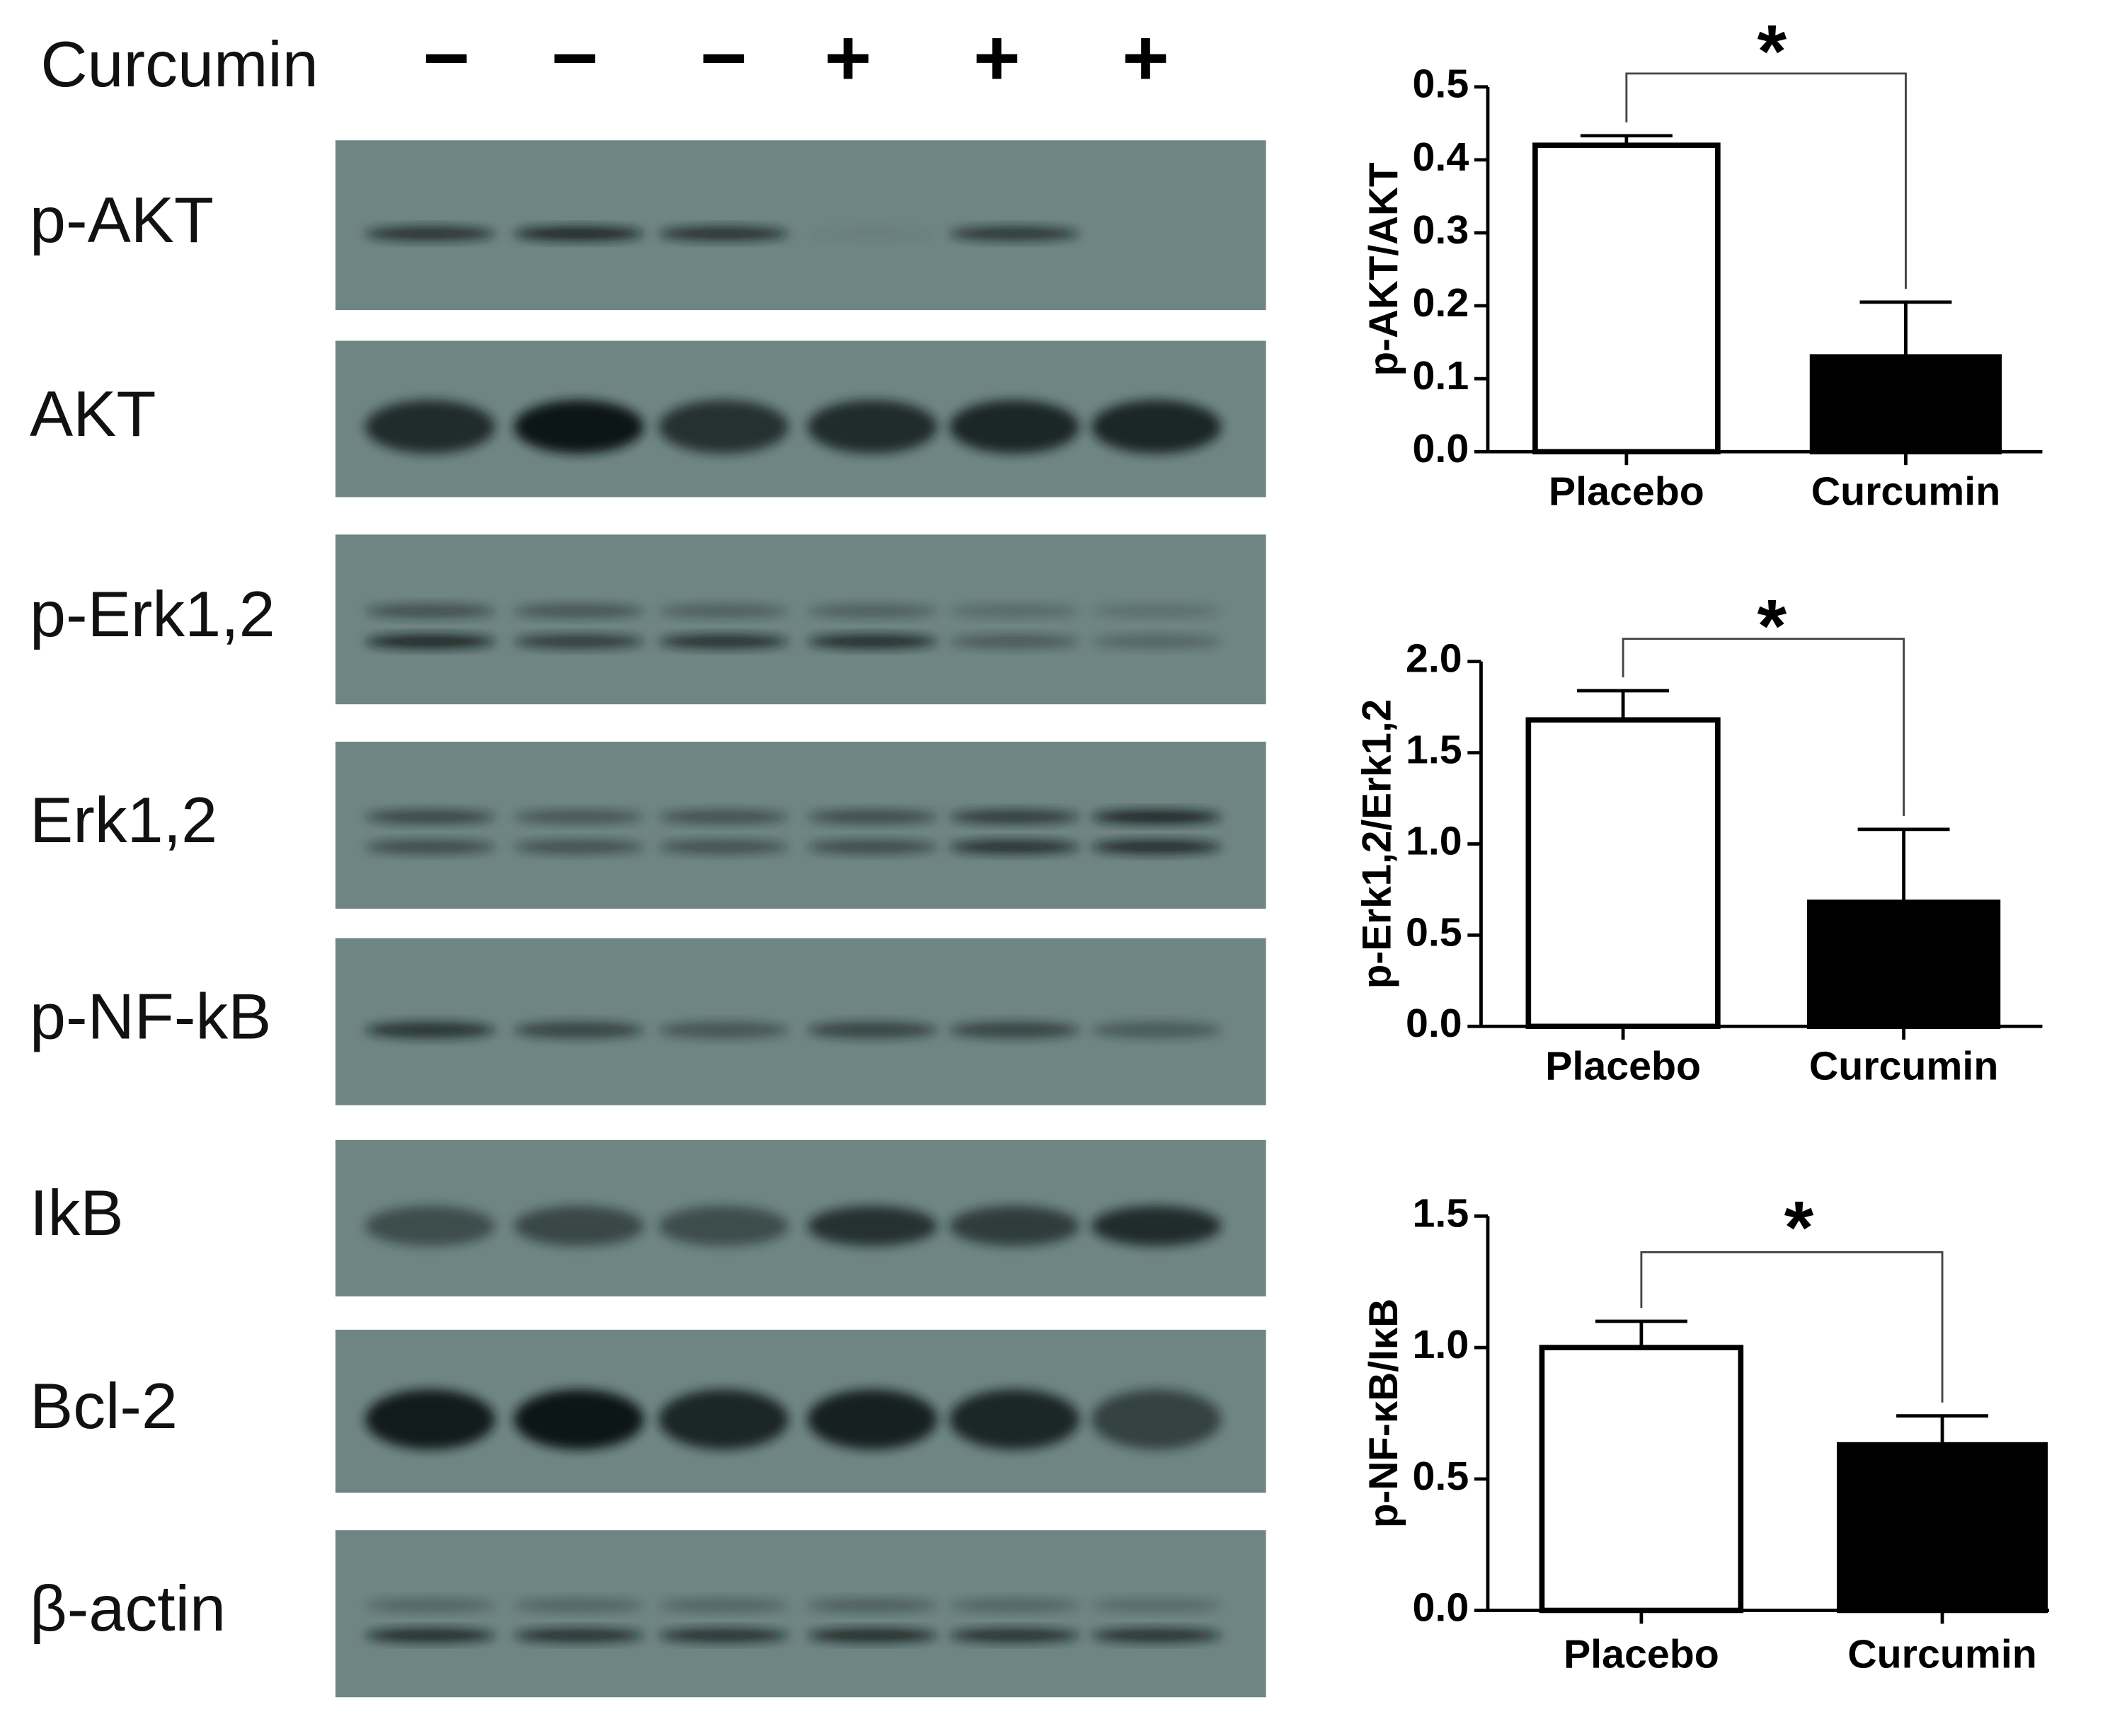 Image resolution: width=2110 pixels, height=1736 pixels. I want to click on y-tick-label: 0.4, so click(1441, 157).